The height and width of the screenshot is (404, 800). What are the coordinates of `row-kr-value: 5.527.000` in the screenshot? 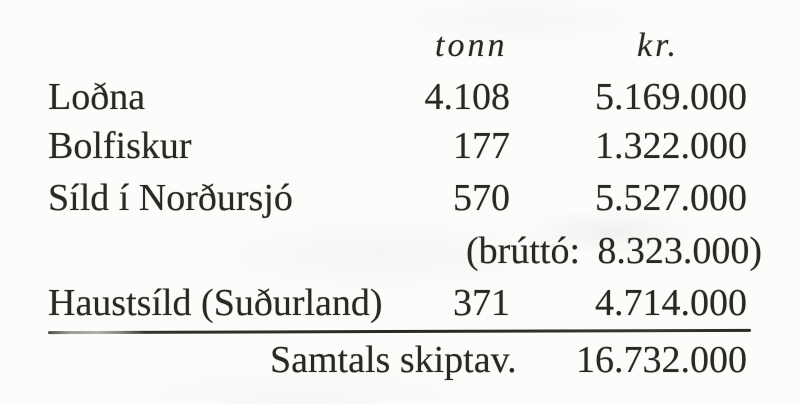 It's located at (671, 198).